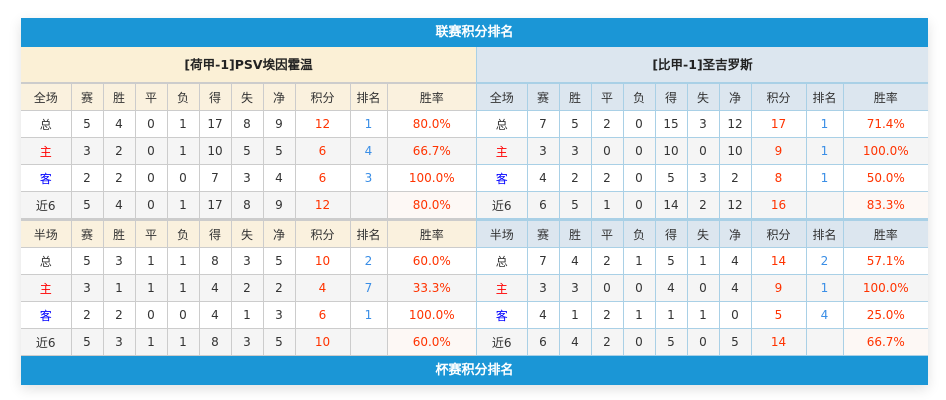 Image resolution: width=946 pixels, height=400 pixels. Describe the element at coordinates (248, 205) in the screenshot. I see `table-row: 近6 5 4 0 1 17 8 9 12 80.0%` at that location.